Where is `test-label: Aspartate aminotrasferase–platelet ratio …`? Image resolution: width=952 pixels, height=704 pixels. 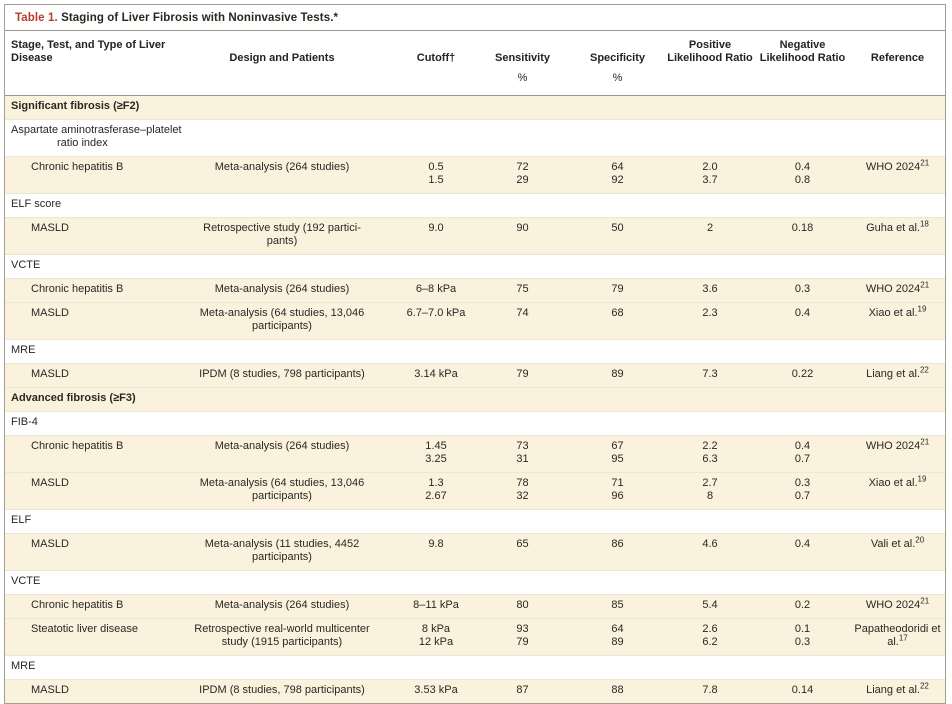 test-label: Aspartate aminotrasferase–platelet ratio … is located at coordinates (475, 138).